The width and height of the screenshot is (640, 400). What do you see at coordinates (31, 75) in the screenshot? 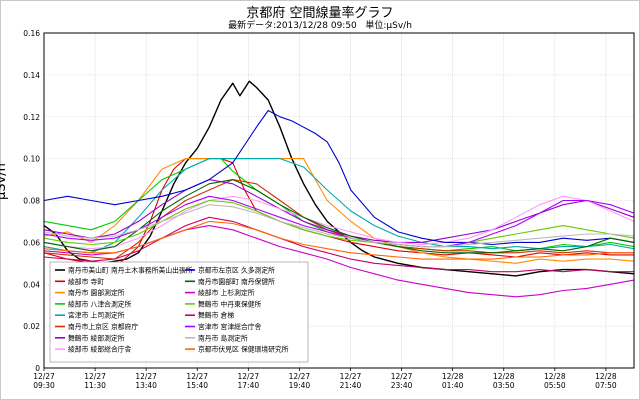
I see `y-tick-label: 0.14` at bounding box center [31, 75].